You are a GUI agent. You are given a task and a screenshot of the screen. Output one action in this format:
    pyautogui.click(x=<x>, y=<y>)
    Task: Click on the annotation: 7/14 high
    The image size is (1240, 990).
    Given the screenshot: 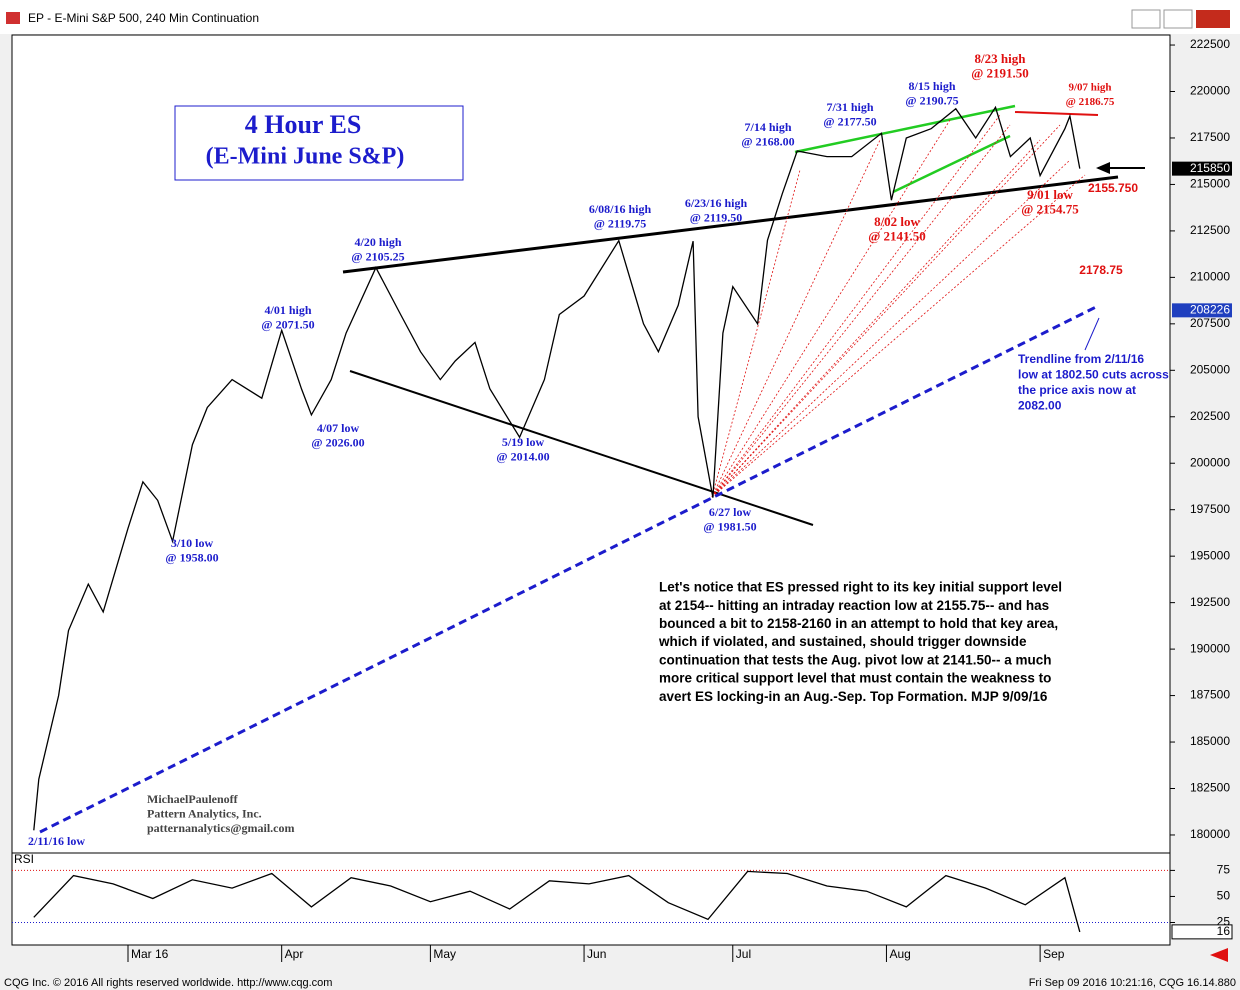 What is the action you would take?
    pyautogui.click(x=767, y=127)
    